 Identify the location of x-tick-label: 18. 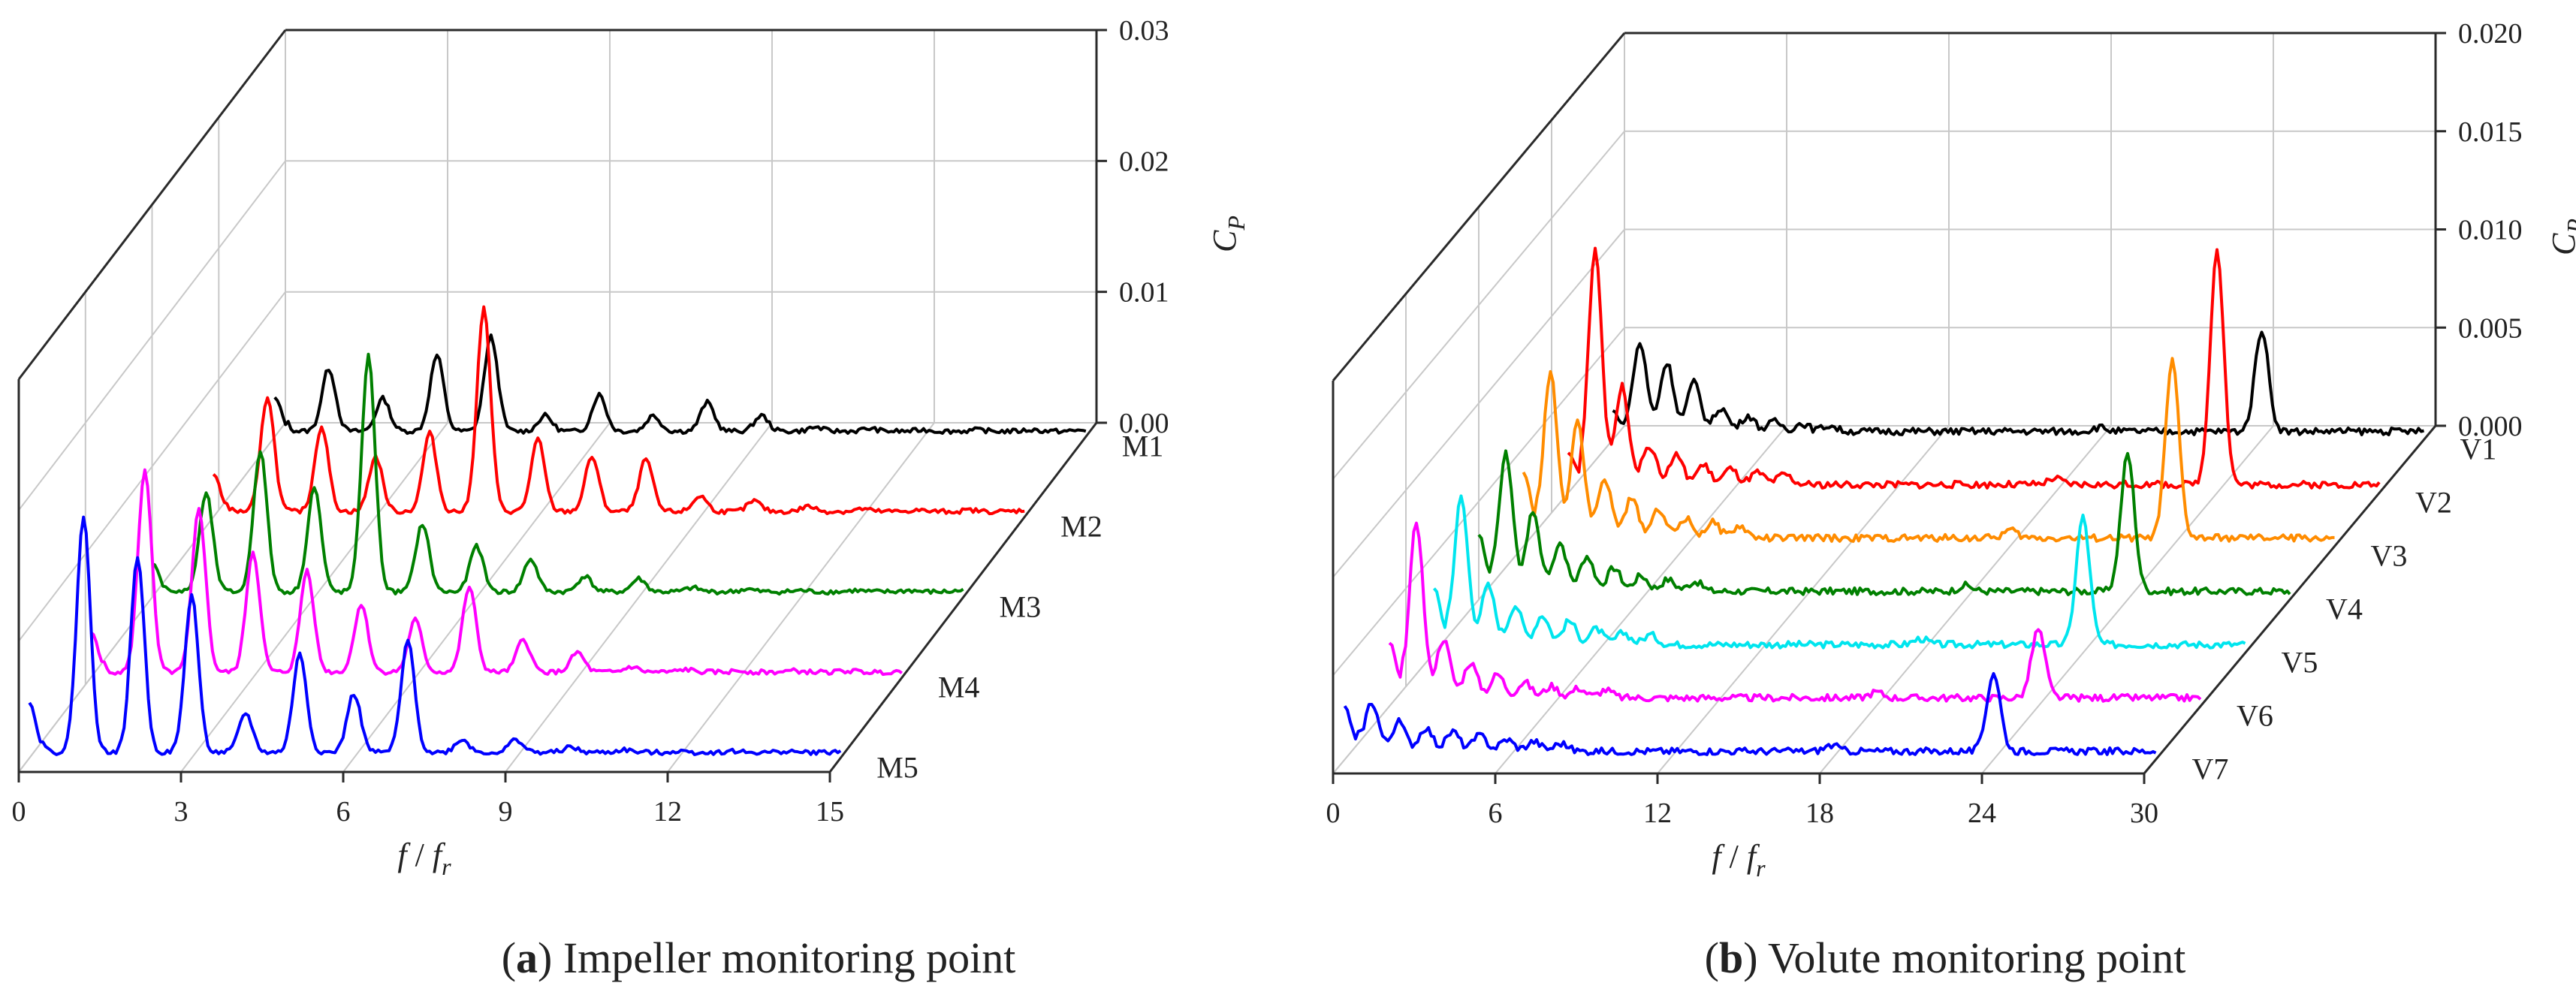
(1819, 813).